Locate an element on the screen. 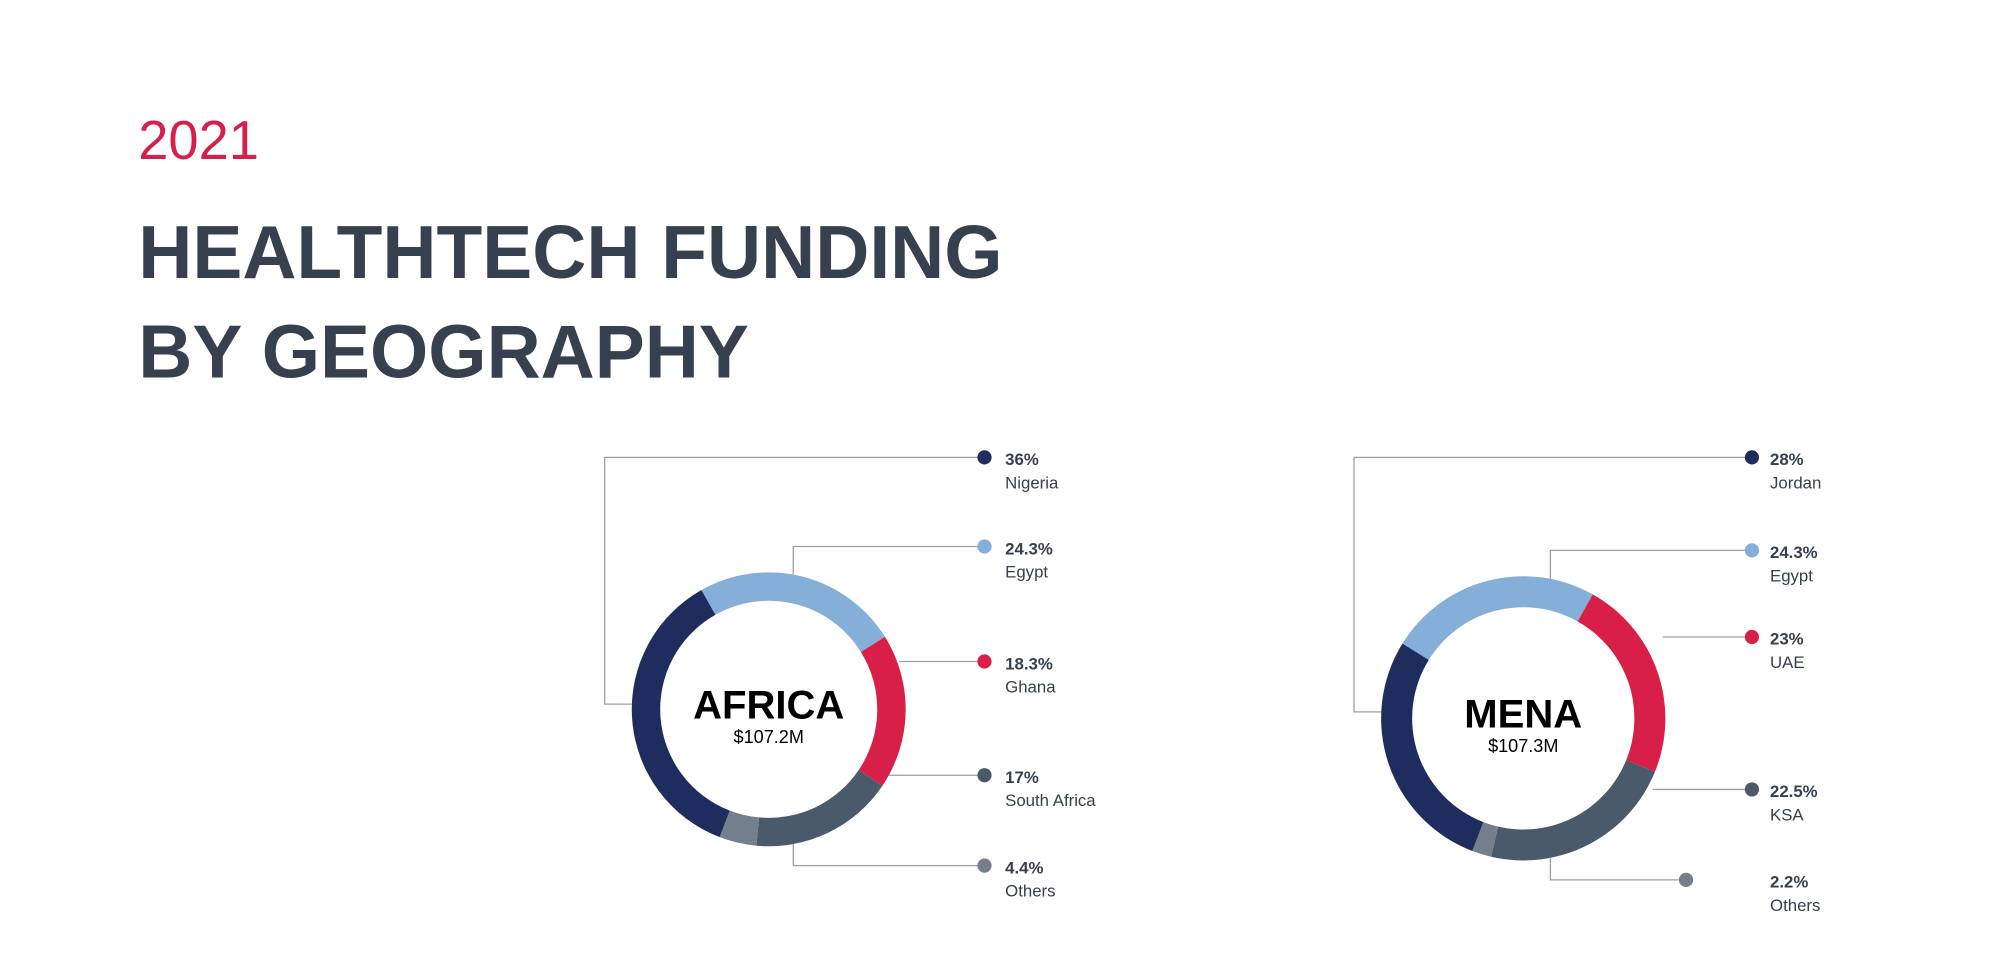 This screenshot has height=972, width=2000. legend-label: Nigeria is located at coordinates (1032, 482).